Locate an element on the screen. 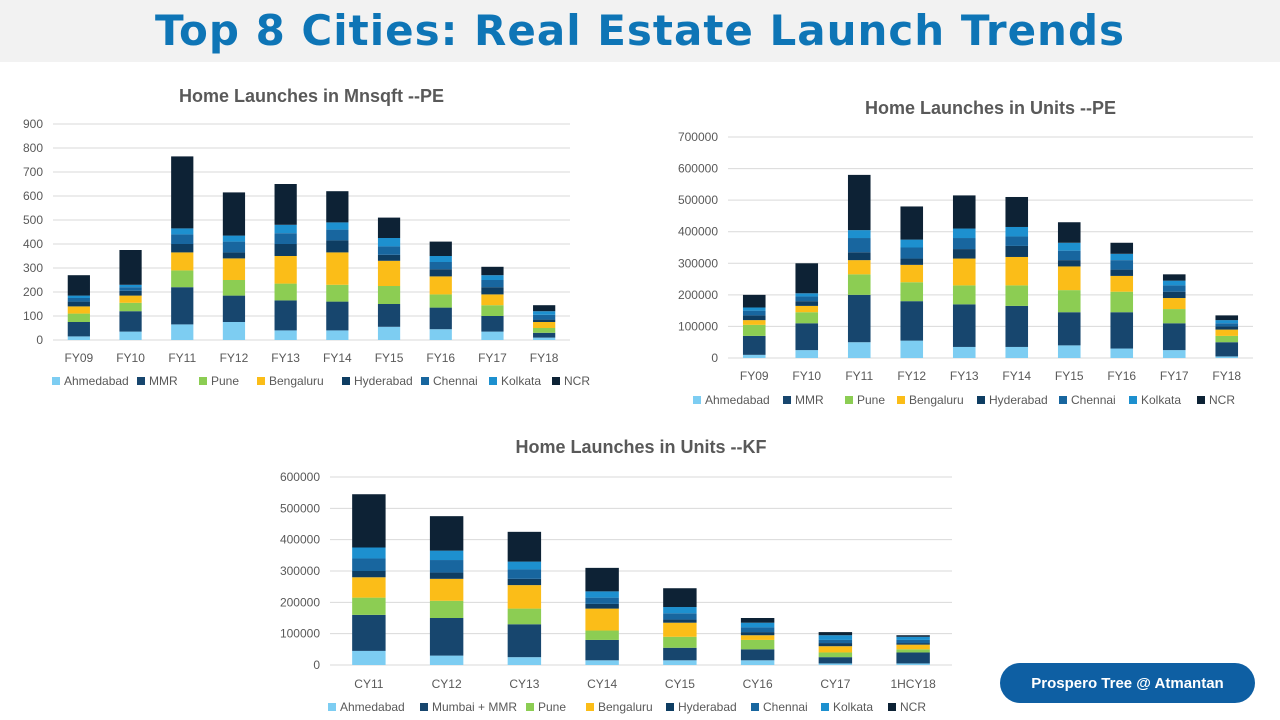 Image resolution: width=1280 pixels, height=720 pixels. legend-label: Kolkata is located at coordinates (1161, 400).